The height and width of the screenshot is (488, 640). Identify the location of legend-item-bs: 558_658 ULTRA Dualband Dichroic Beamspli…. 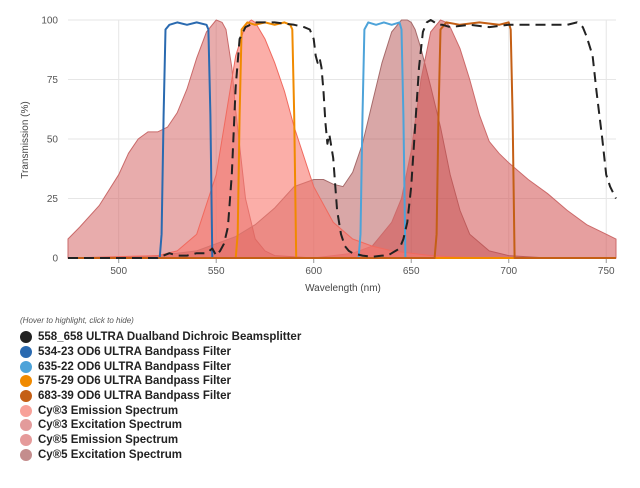
(320, 337).